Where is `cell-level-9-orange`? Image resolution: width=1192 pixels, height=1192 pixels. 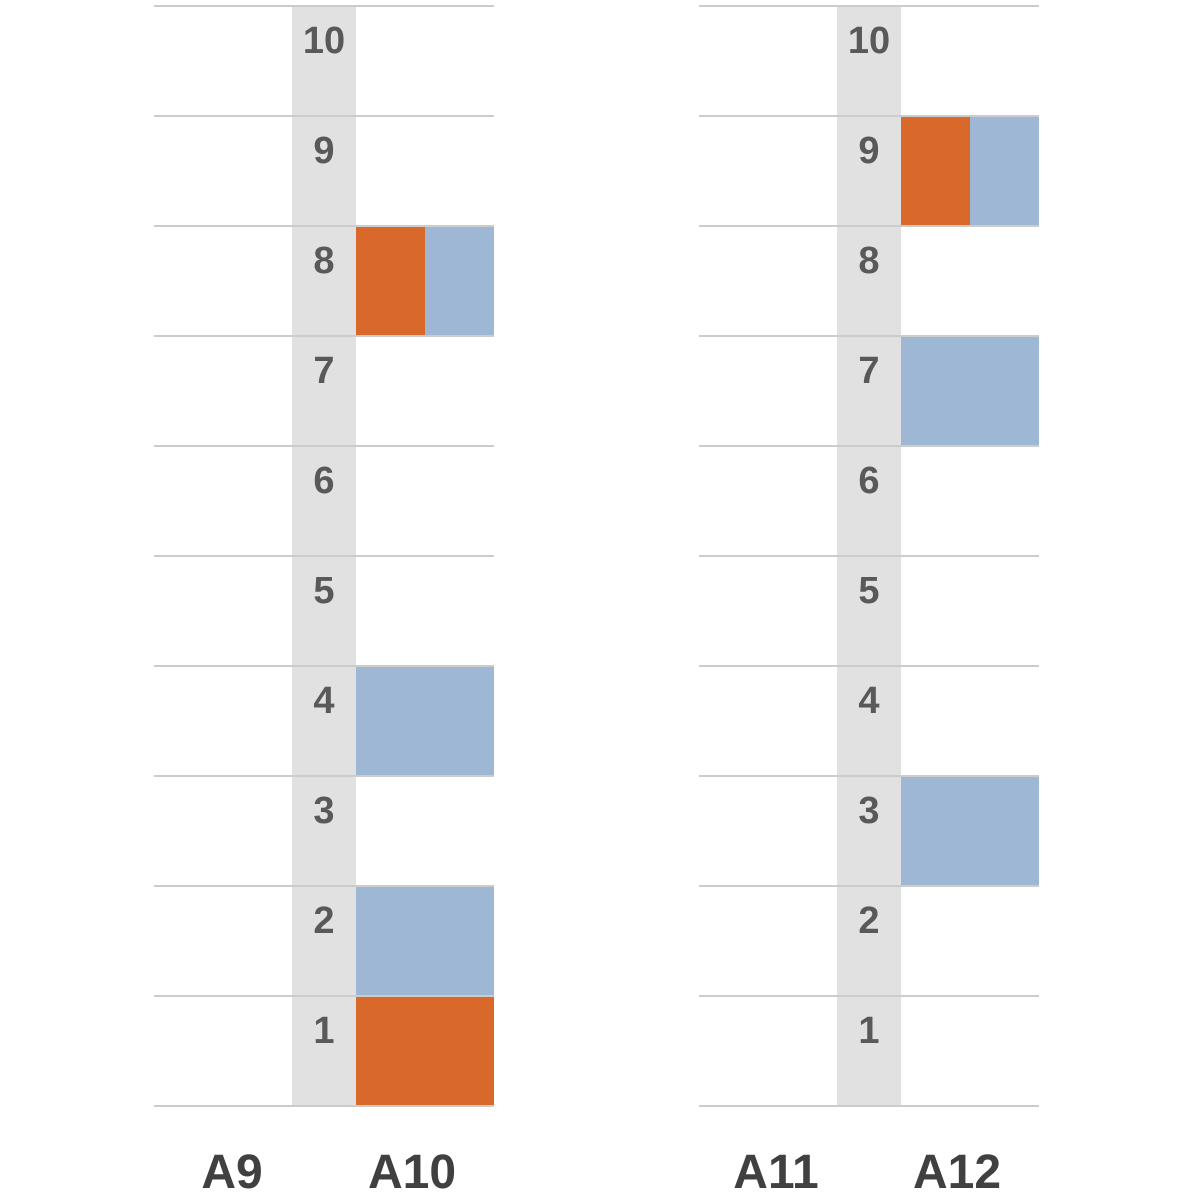
cell-level-9-orange is located at coordinates (935, 171).